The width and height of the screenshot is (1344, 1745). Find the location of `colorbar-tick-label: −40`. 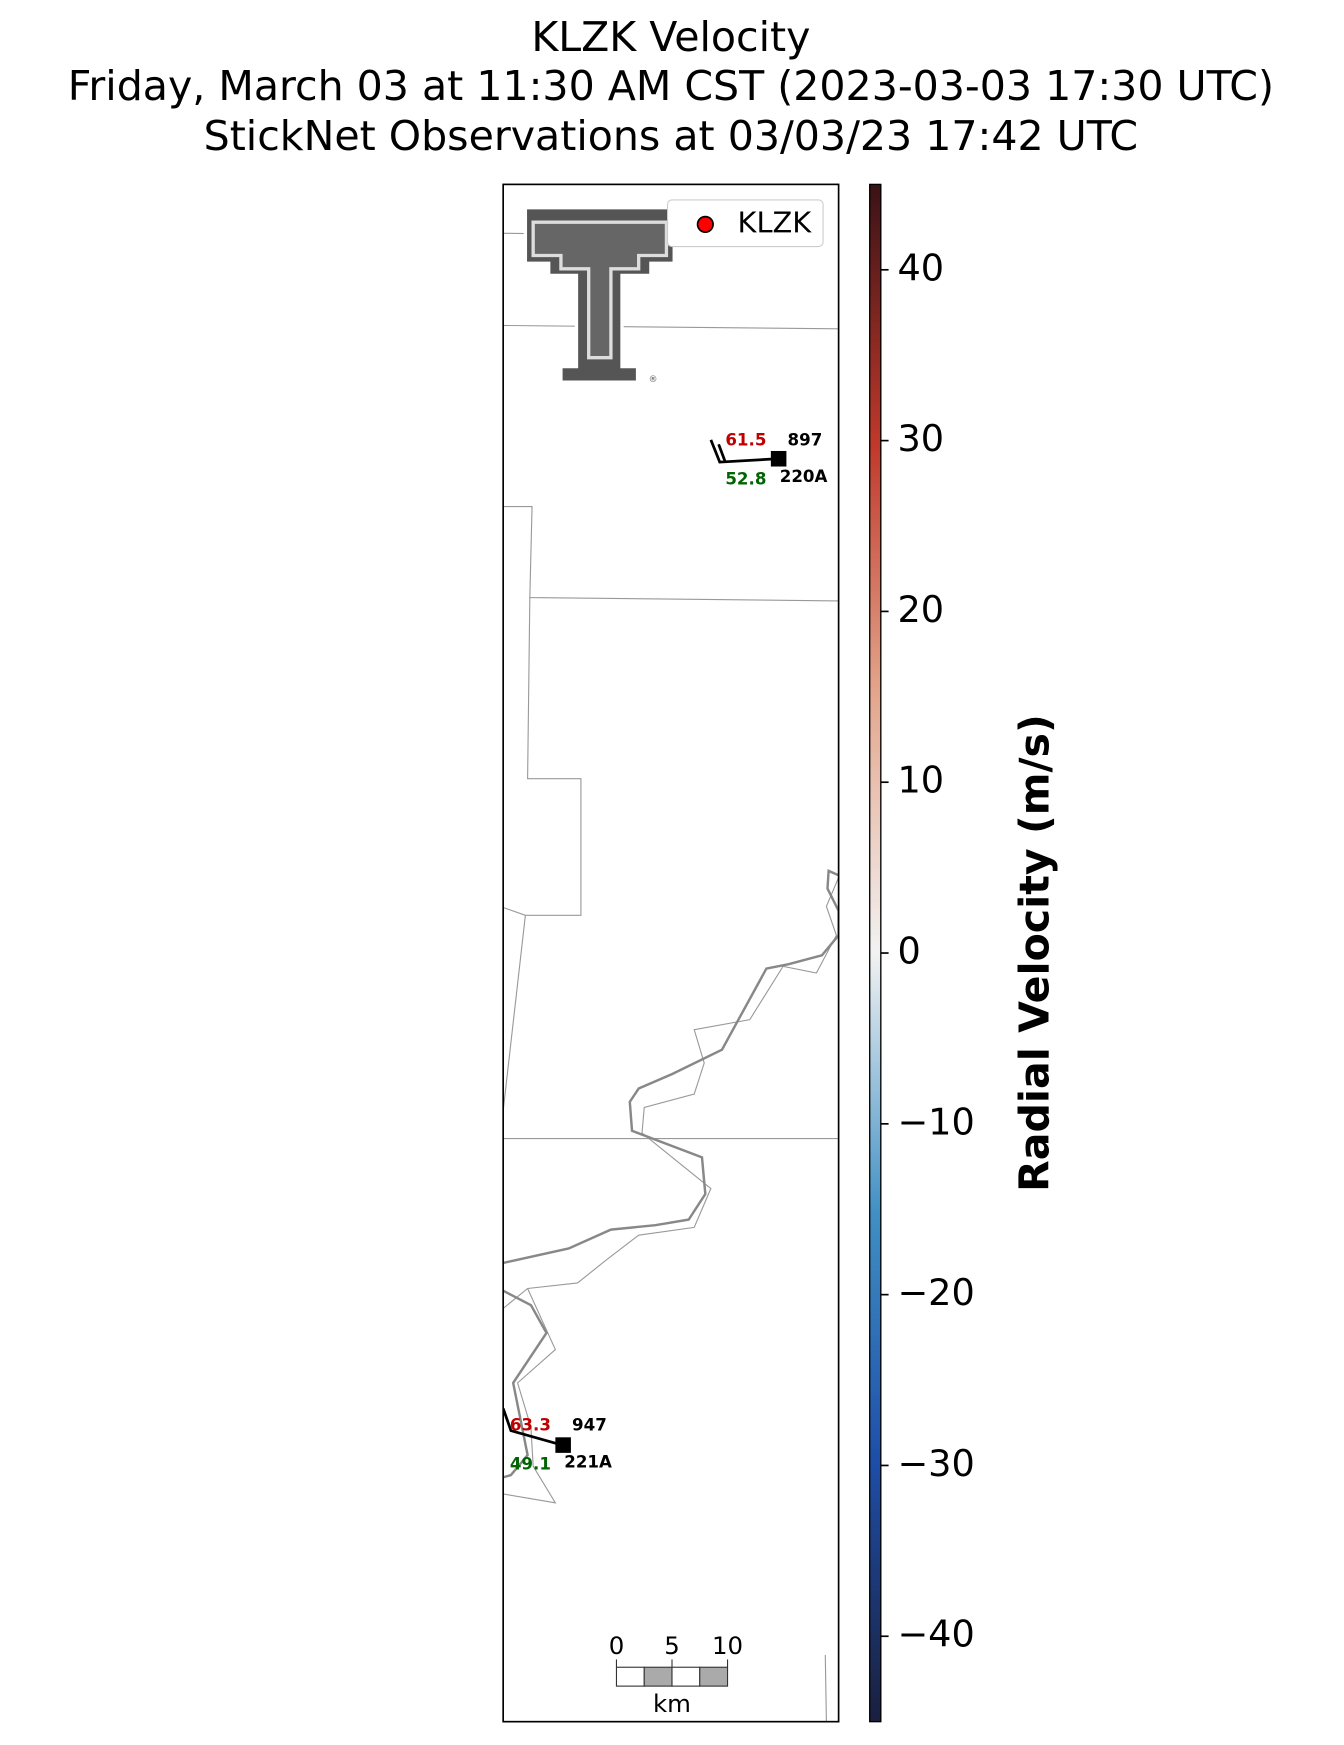

colorbar-tick-label: −40 is located at coordinates (935, 1634).